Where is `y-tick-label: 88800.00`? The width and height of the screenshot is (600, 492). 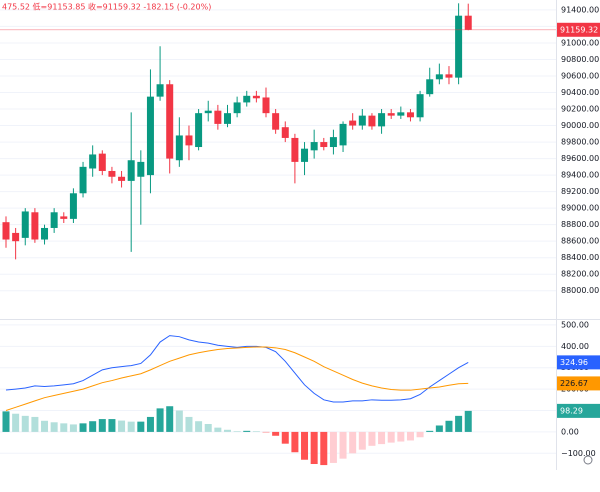 y-tick-label: 88800.00 is located at coordinates (580, 224).